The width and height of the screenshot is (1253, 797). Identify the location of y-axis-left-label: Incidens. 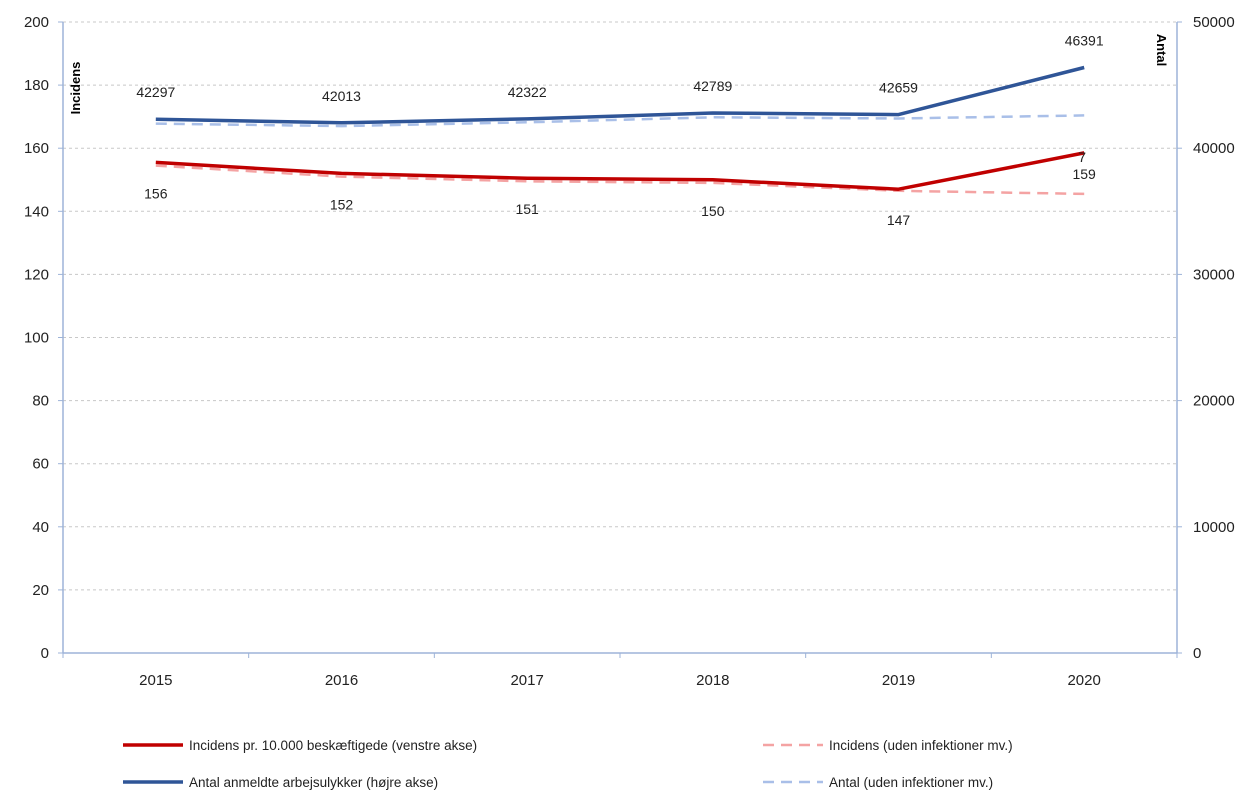
(75, 88).